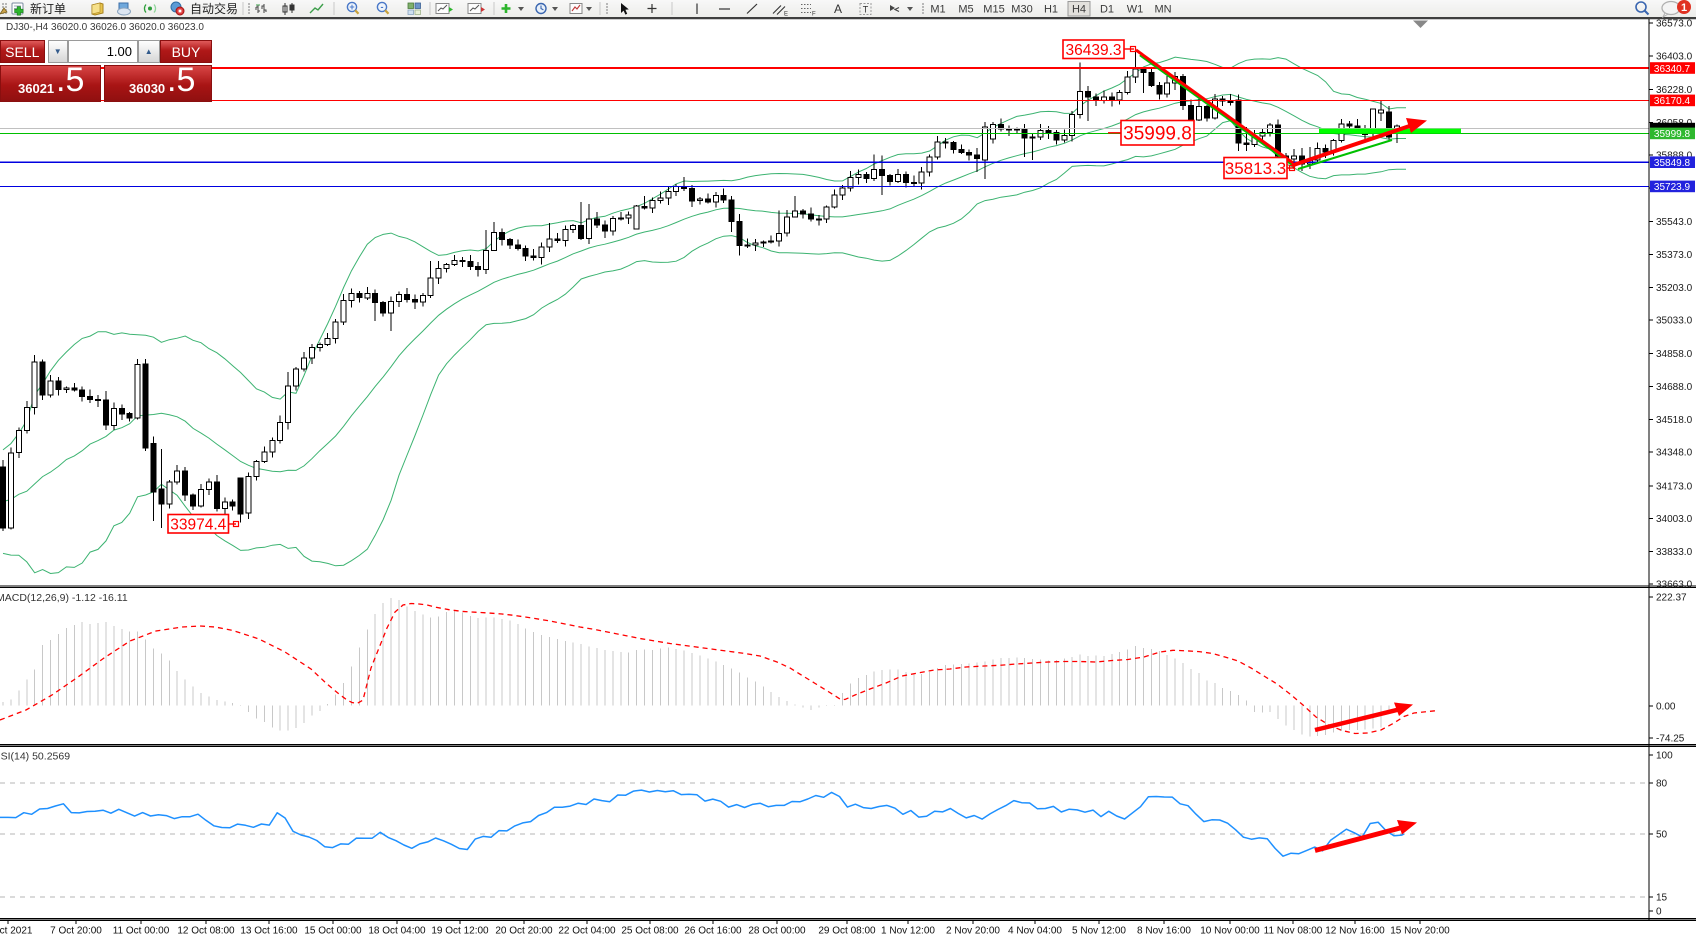  I want to click on svg-text: 22 Oct 04:00, so click(587, 931).